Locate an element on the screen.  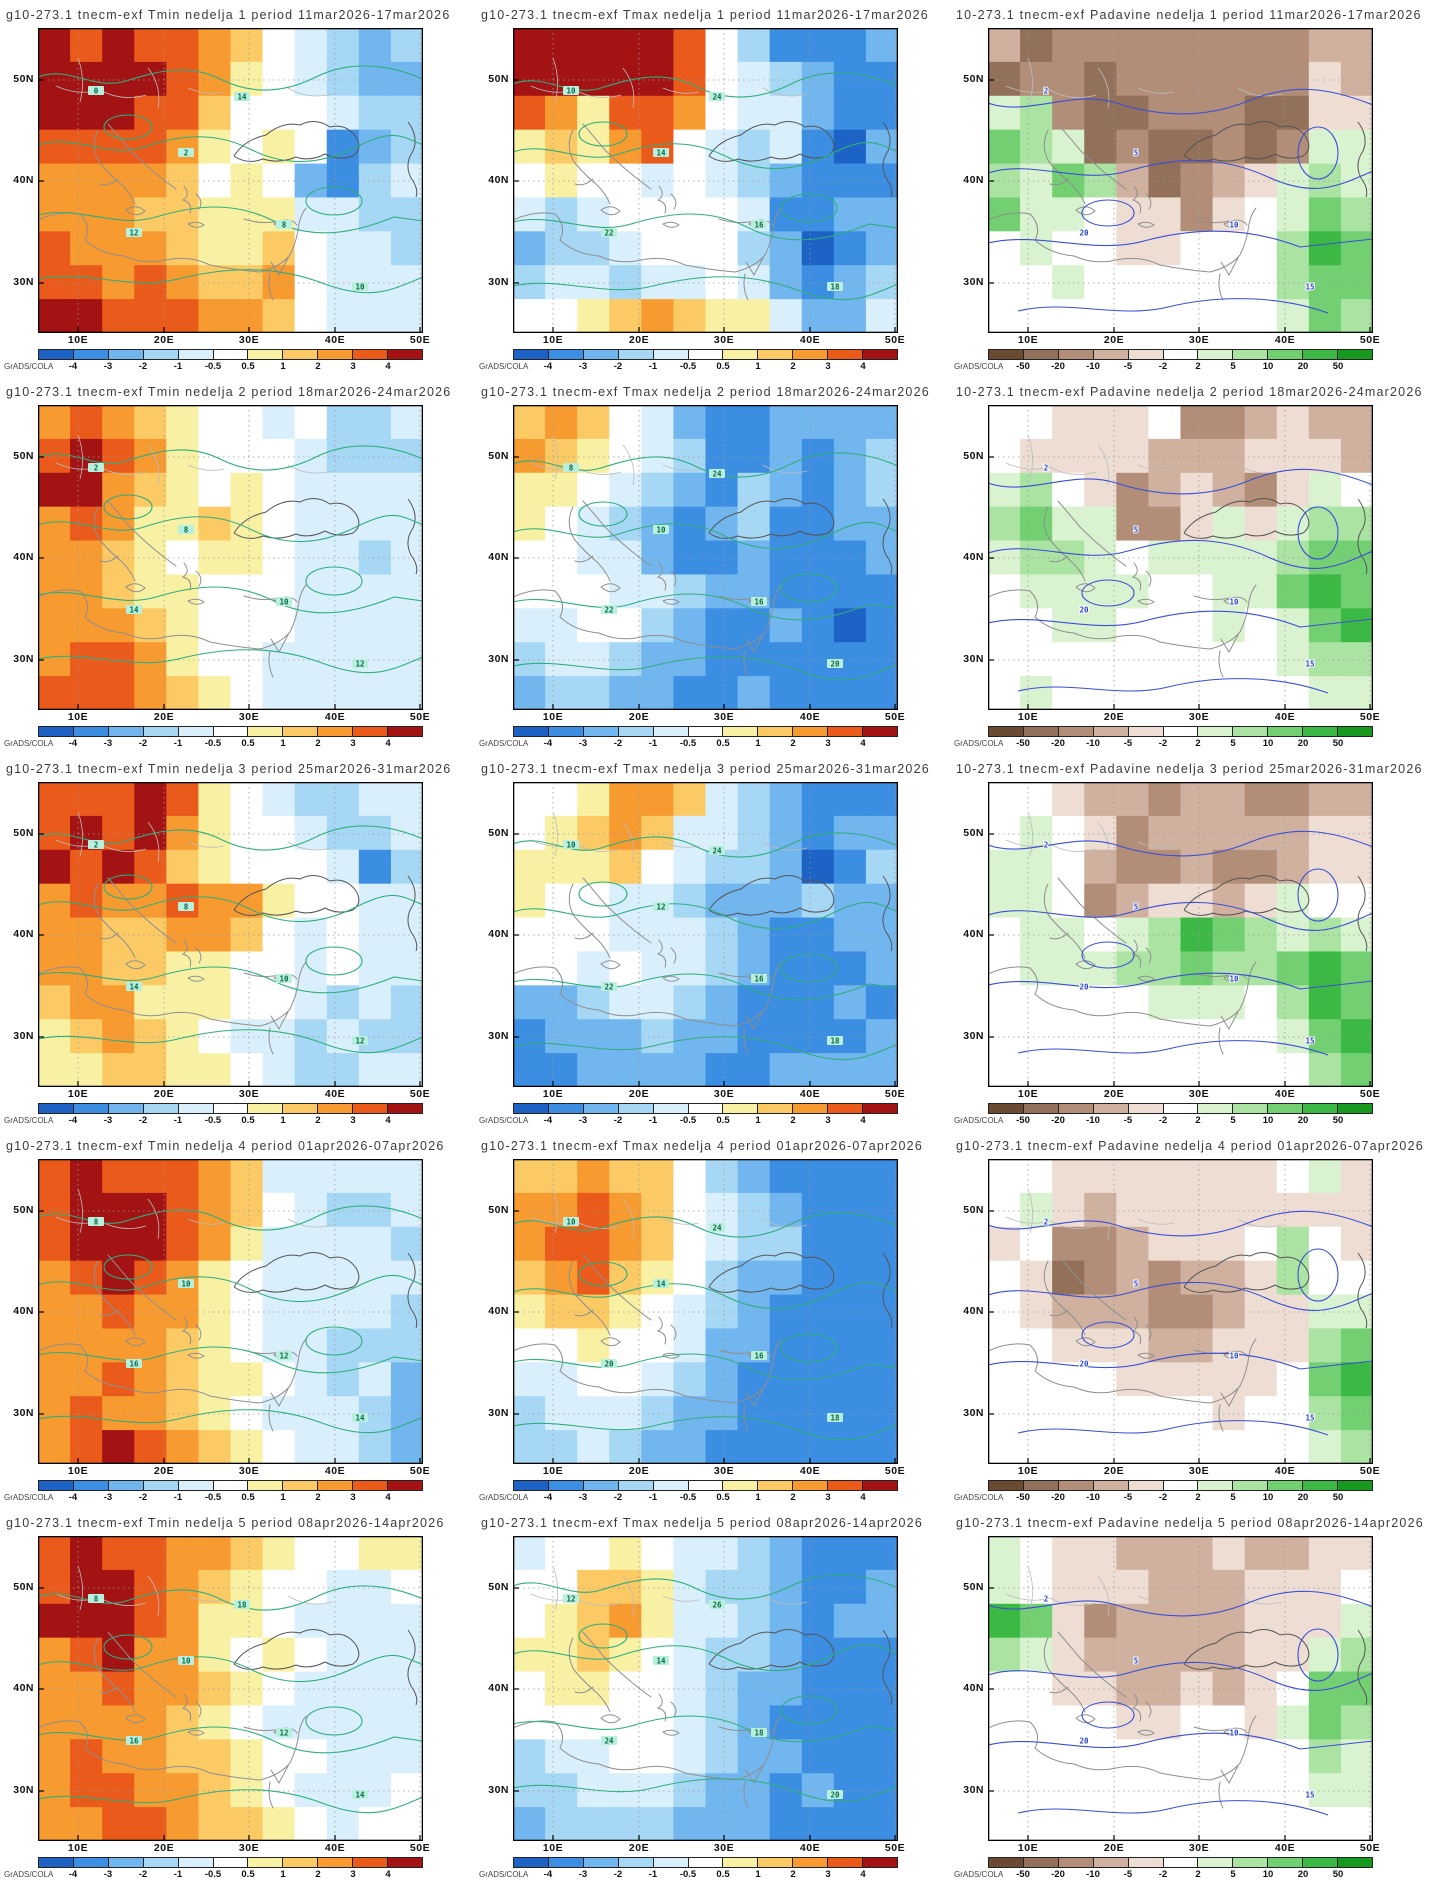
colorbar is located at coordinates (230, 354).